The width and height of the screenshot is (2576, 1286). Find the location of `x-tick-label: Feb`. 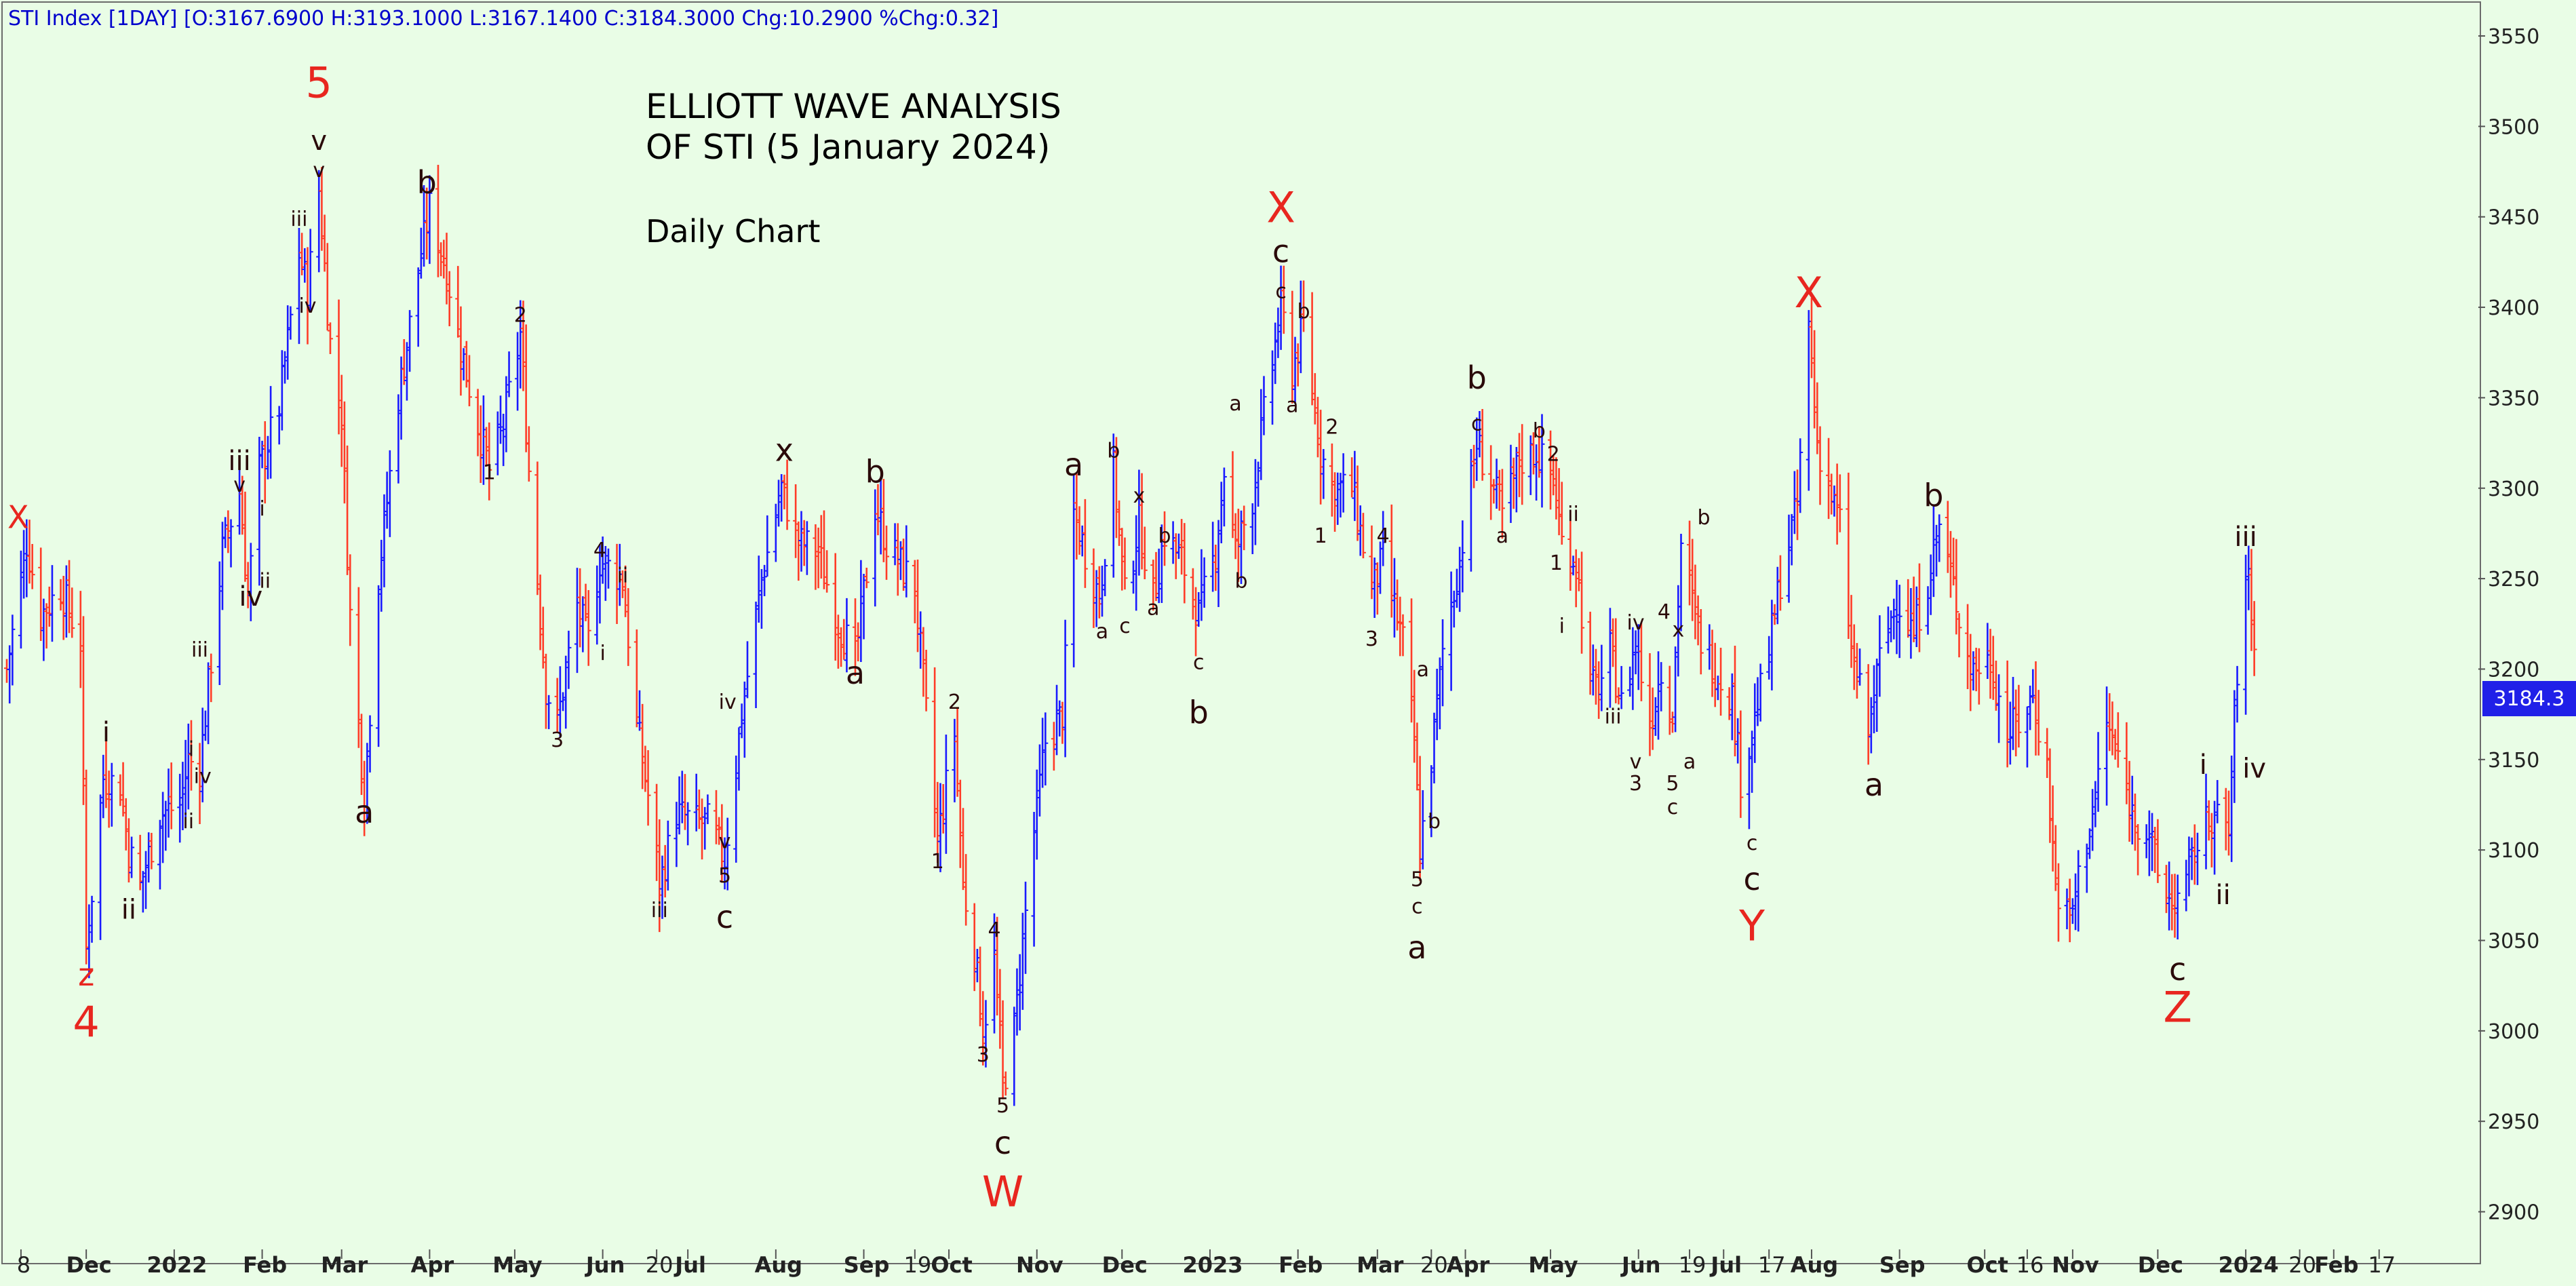

x-tick-label: Feb is located at coordinates (2336, 1265).